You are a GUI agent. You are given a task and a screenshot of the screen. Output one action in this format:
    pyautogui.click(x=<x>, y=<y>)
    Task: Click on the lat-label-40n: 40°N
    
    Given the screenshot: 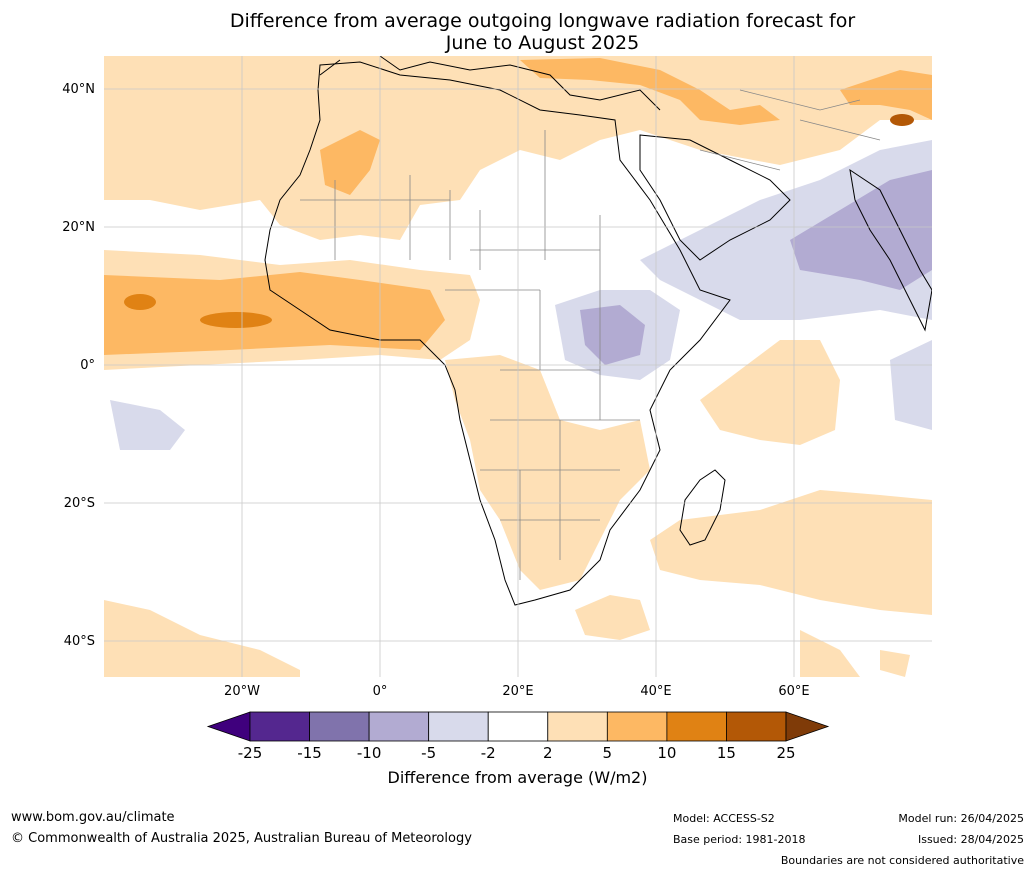 What is the action you would take?
    pyautogui.click(x=78, y=89)
    